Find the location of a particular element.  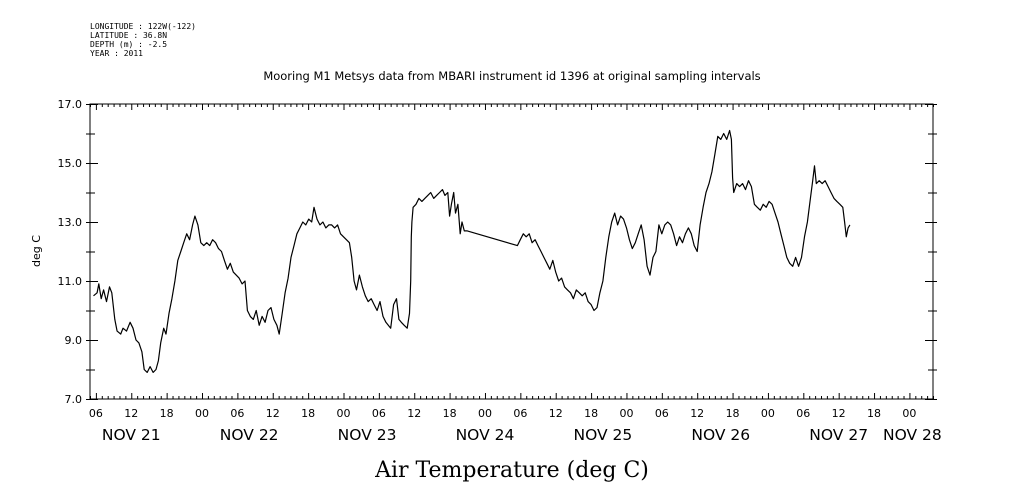

x-day-label: NOV 24 is located at coordinates (485, 435).